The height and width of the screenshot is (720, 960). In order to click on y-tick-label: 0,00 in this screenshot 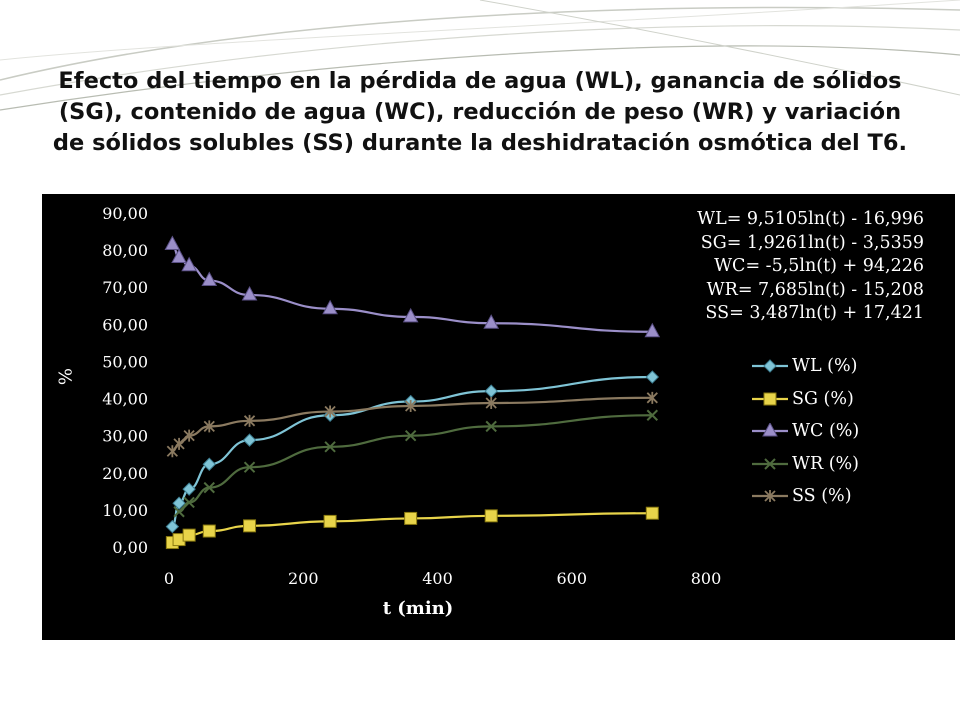, I will do `click(130, 547)`.